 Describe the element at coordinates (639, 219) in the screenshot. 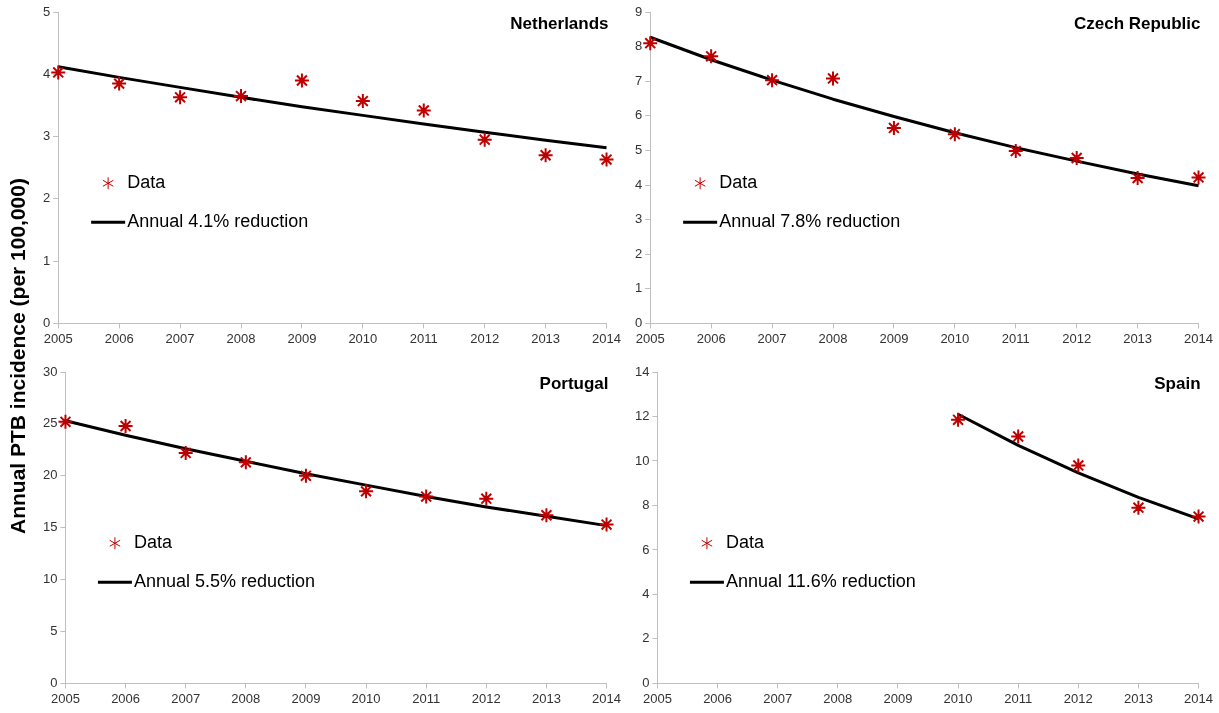

I see `y-tick-label: 3` at that location.